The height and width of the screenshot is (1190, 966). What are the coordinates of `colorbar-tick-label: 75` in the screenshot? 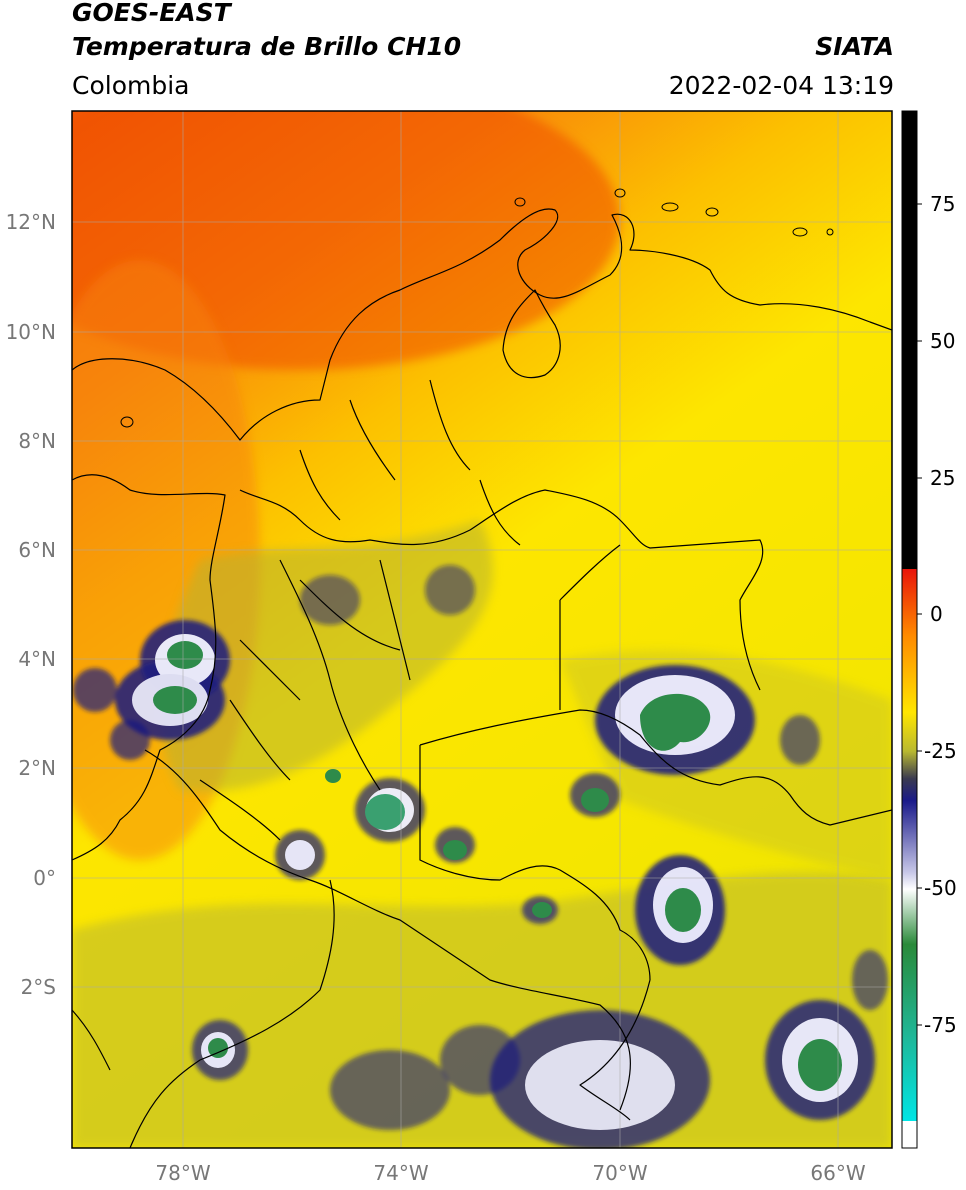 It's located at (942, 204).